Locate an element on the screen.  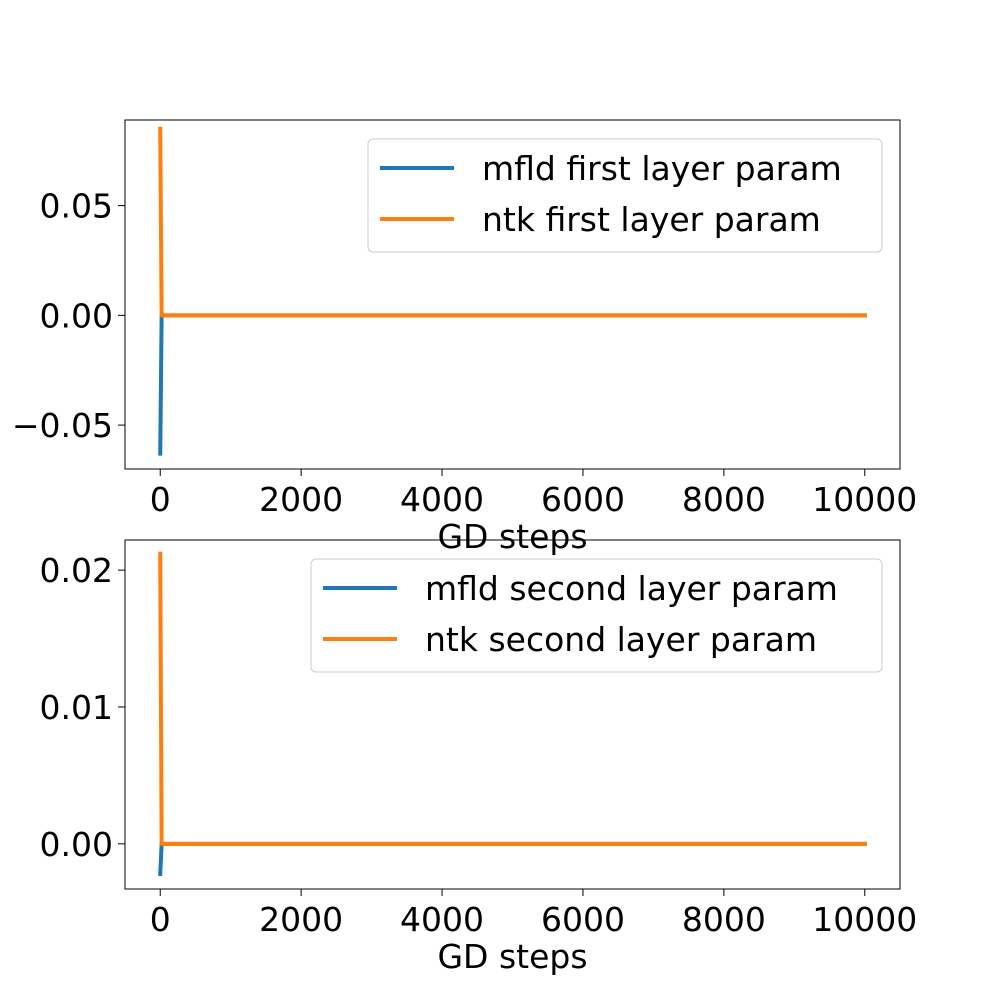
series-line-ntk is located at coordinates (512, 222).